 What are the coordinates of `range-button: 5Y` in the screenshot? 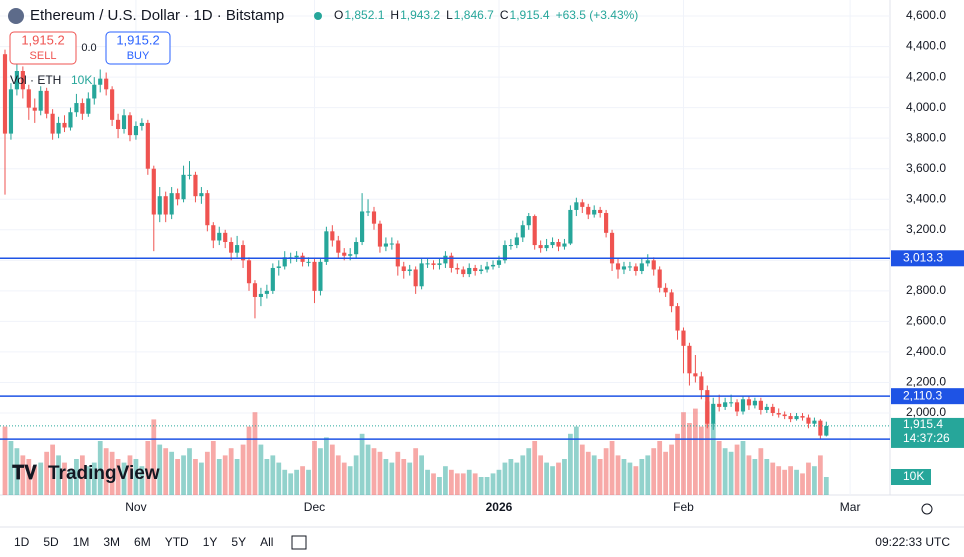 It's located at (238, 542).